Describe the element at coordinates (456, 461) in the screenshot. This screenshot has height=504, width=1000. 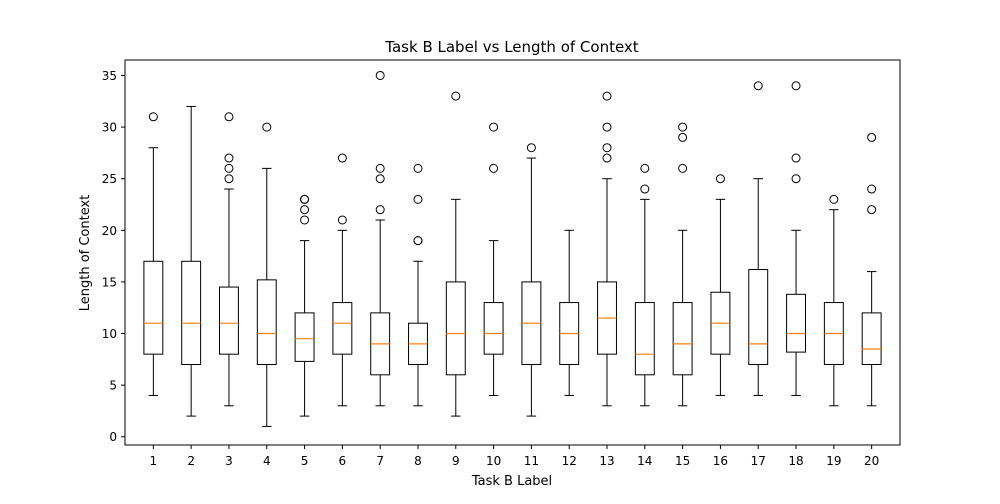
I see `x-tick-label: 9` at that location.